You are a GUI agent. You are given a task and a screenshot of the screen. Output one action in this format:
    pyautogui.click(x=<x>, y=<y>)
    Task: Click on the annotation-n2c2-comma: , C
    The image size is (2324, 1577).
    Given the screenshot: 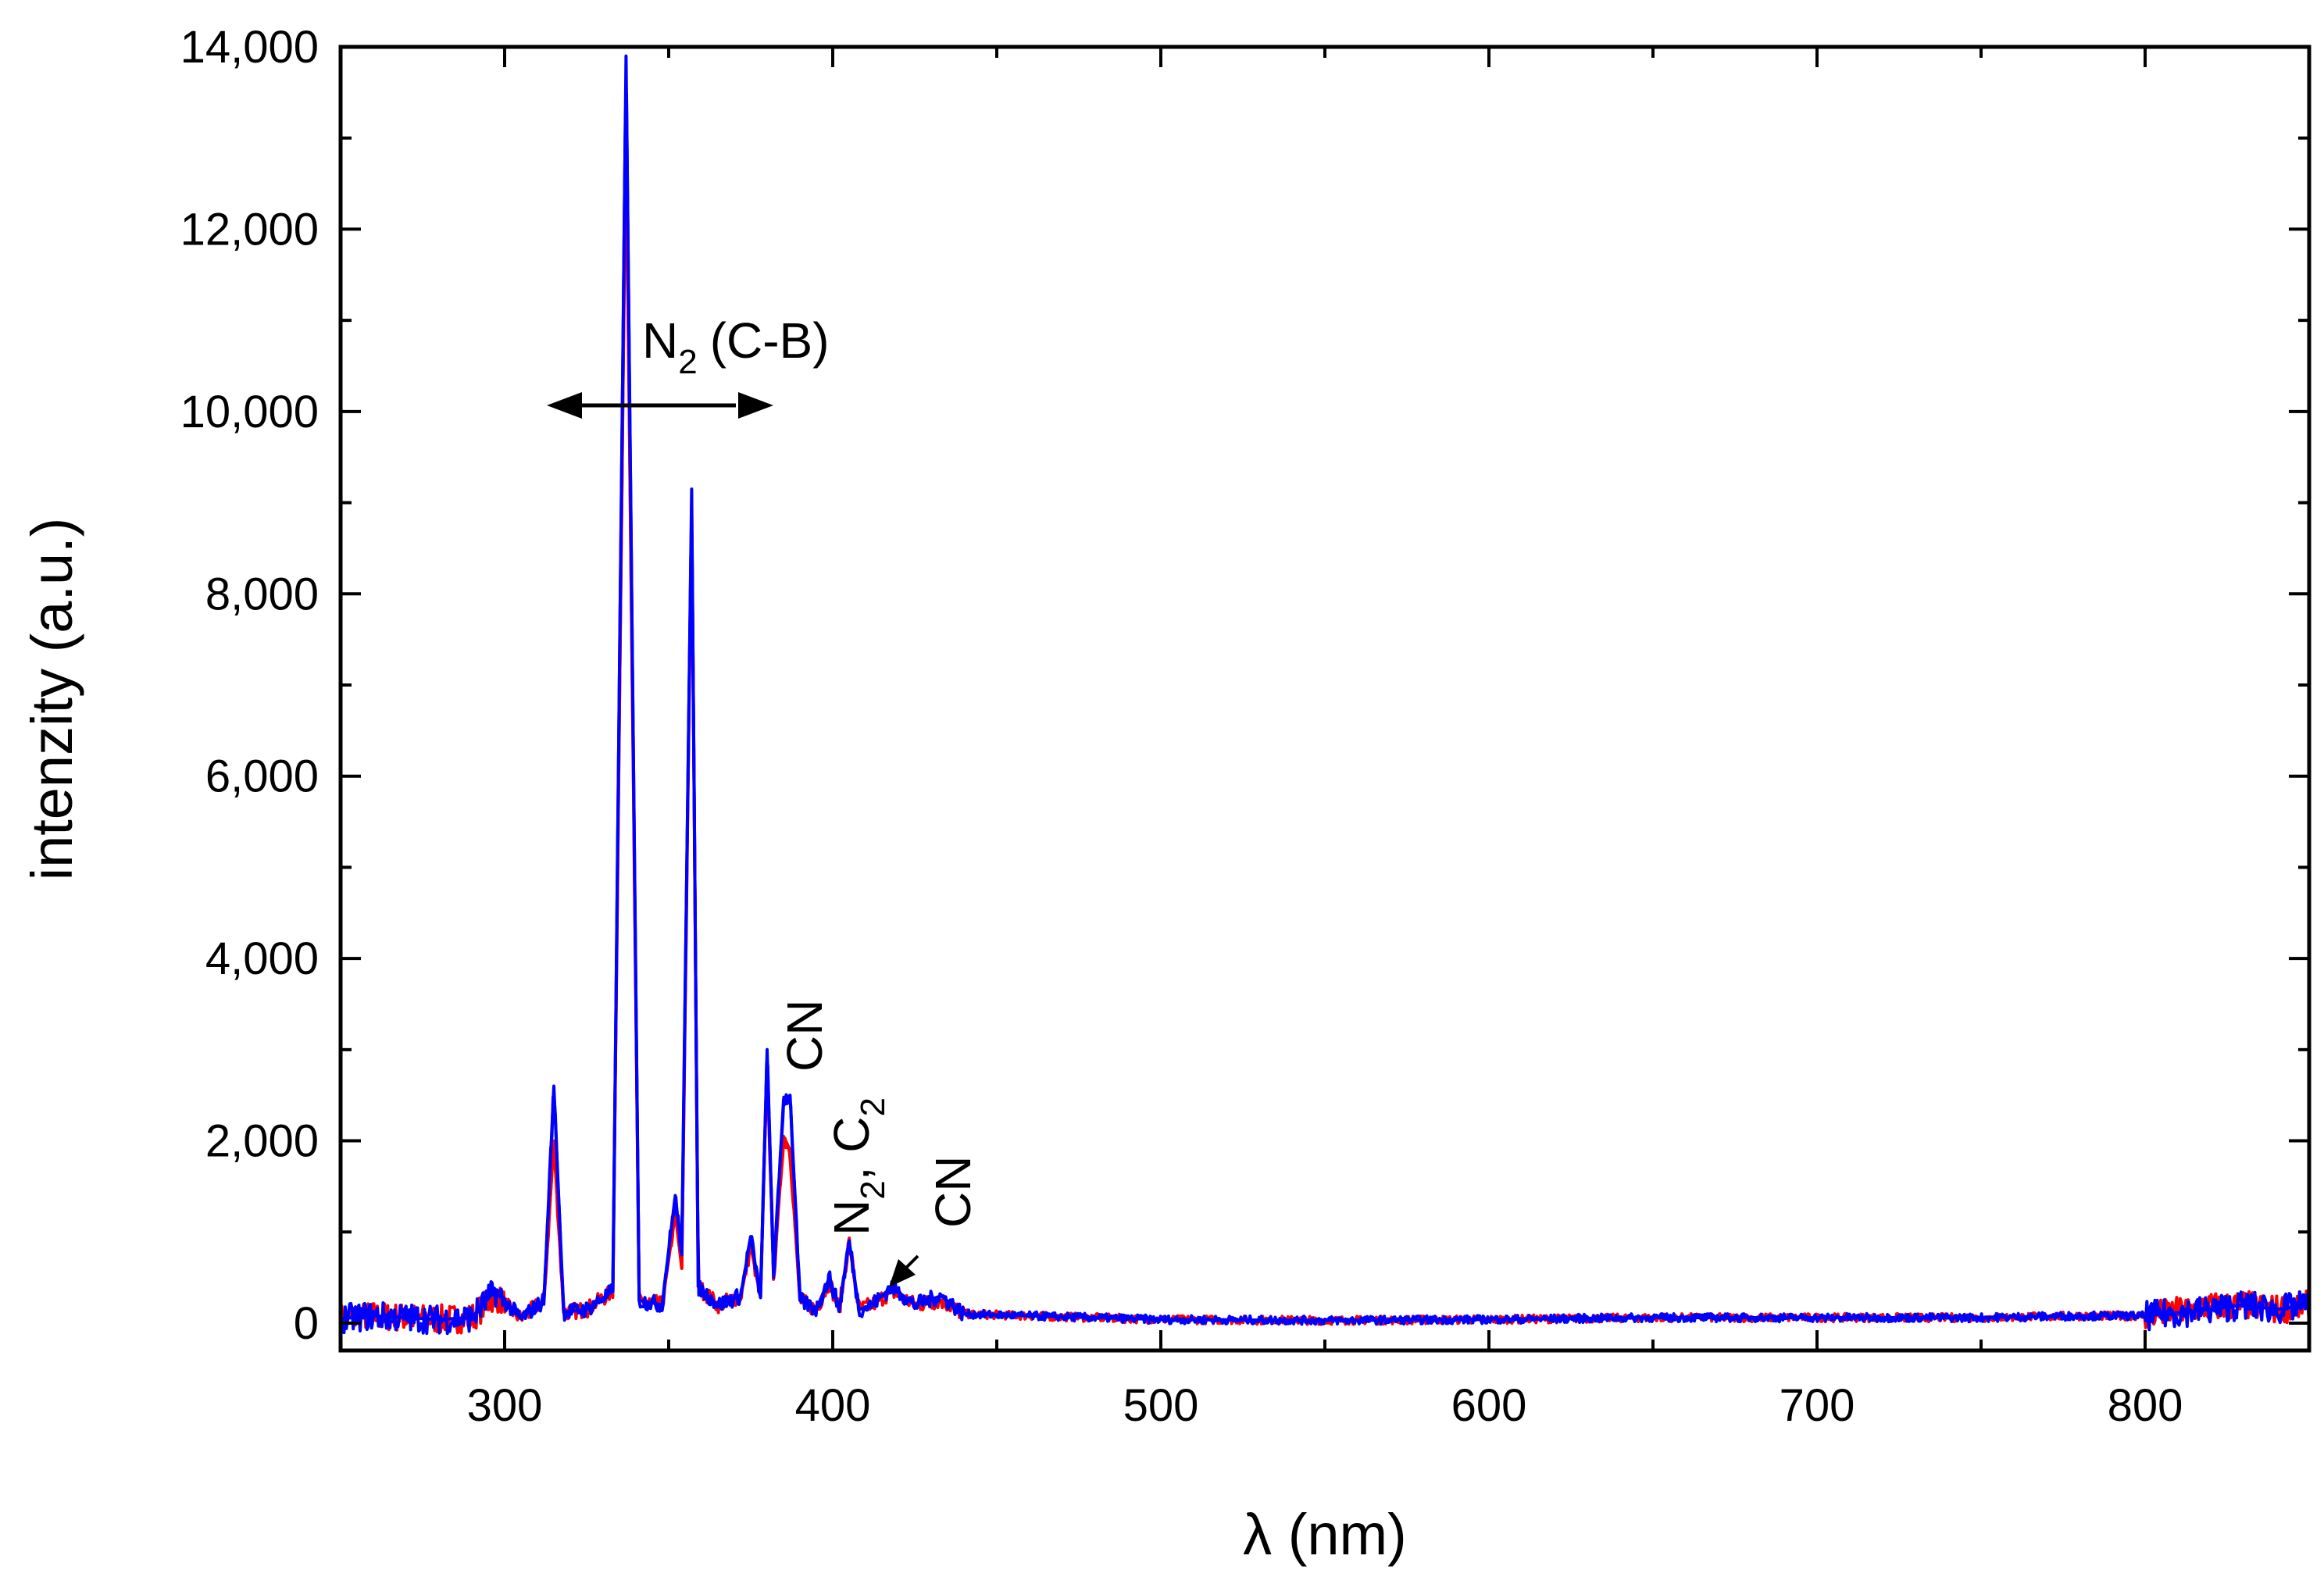 What is the action you would take?
    pyautogui.click(x=851, y=1149)
    